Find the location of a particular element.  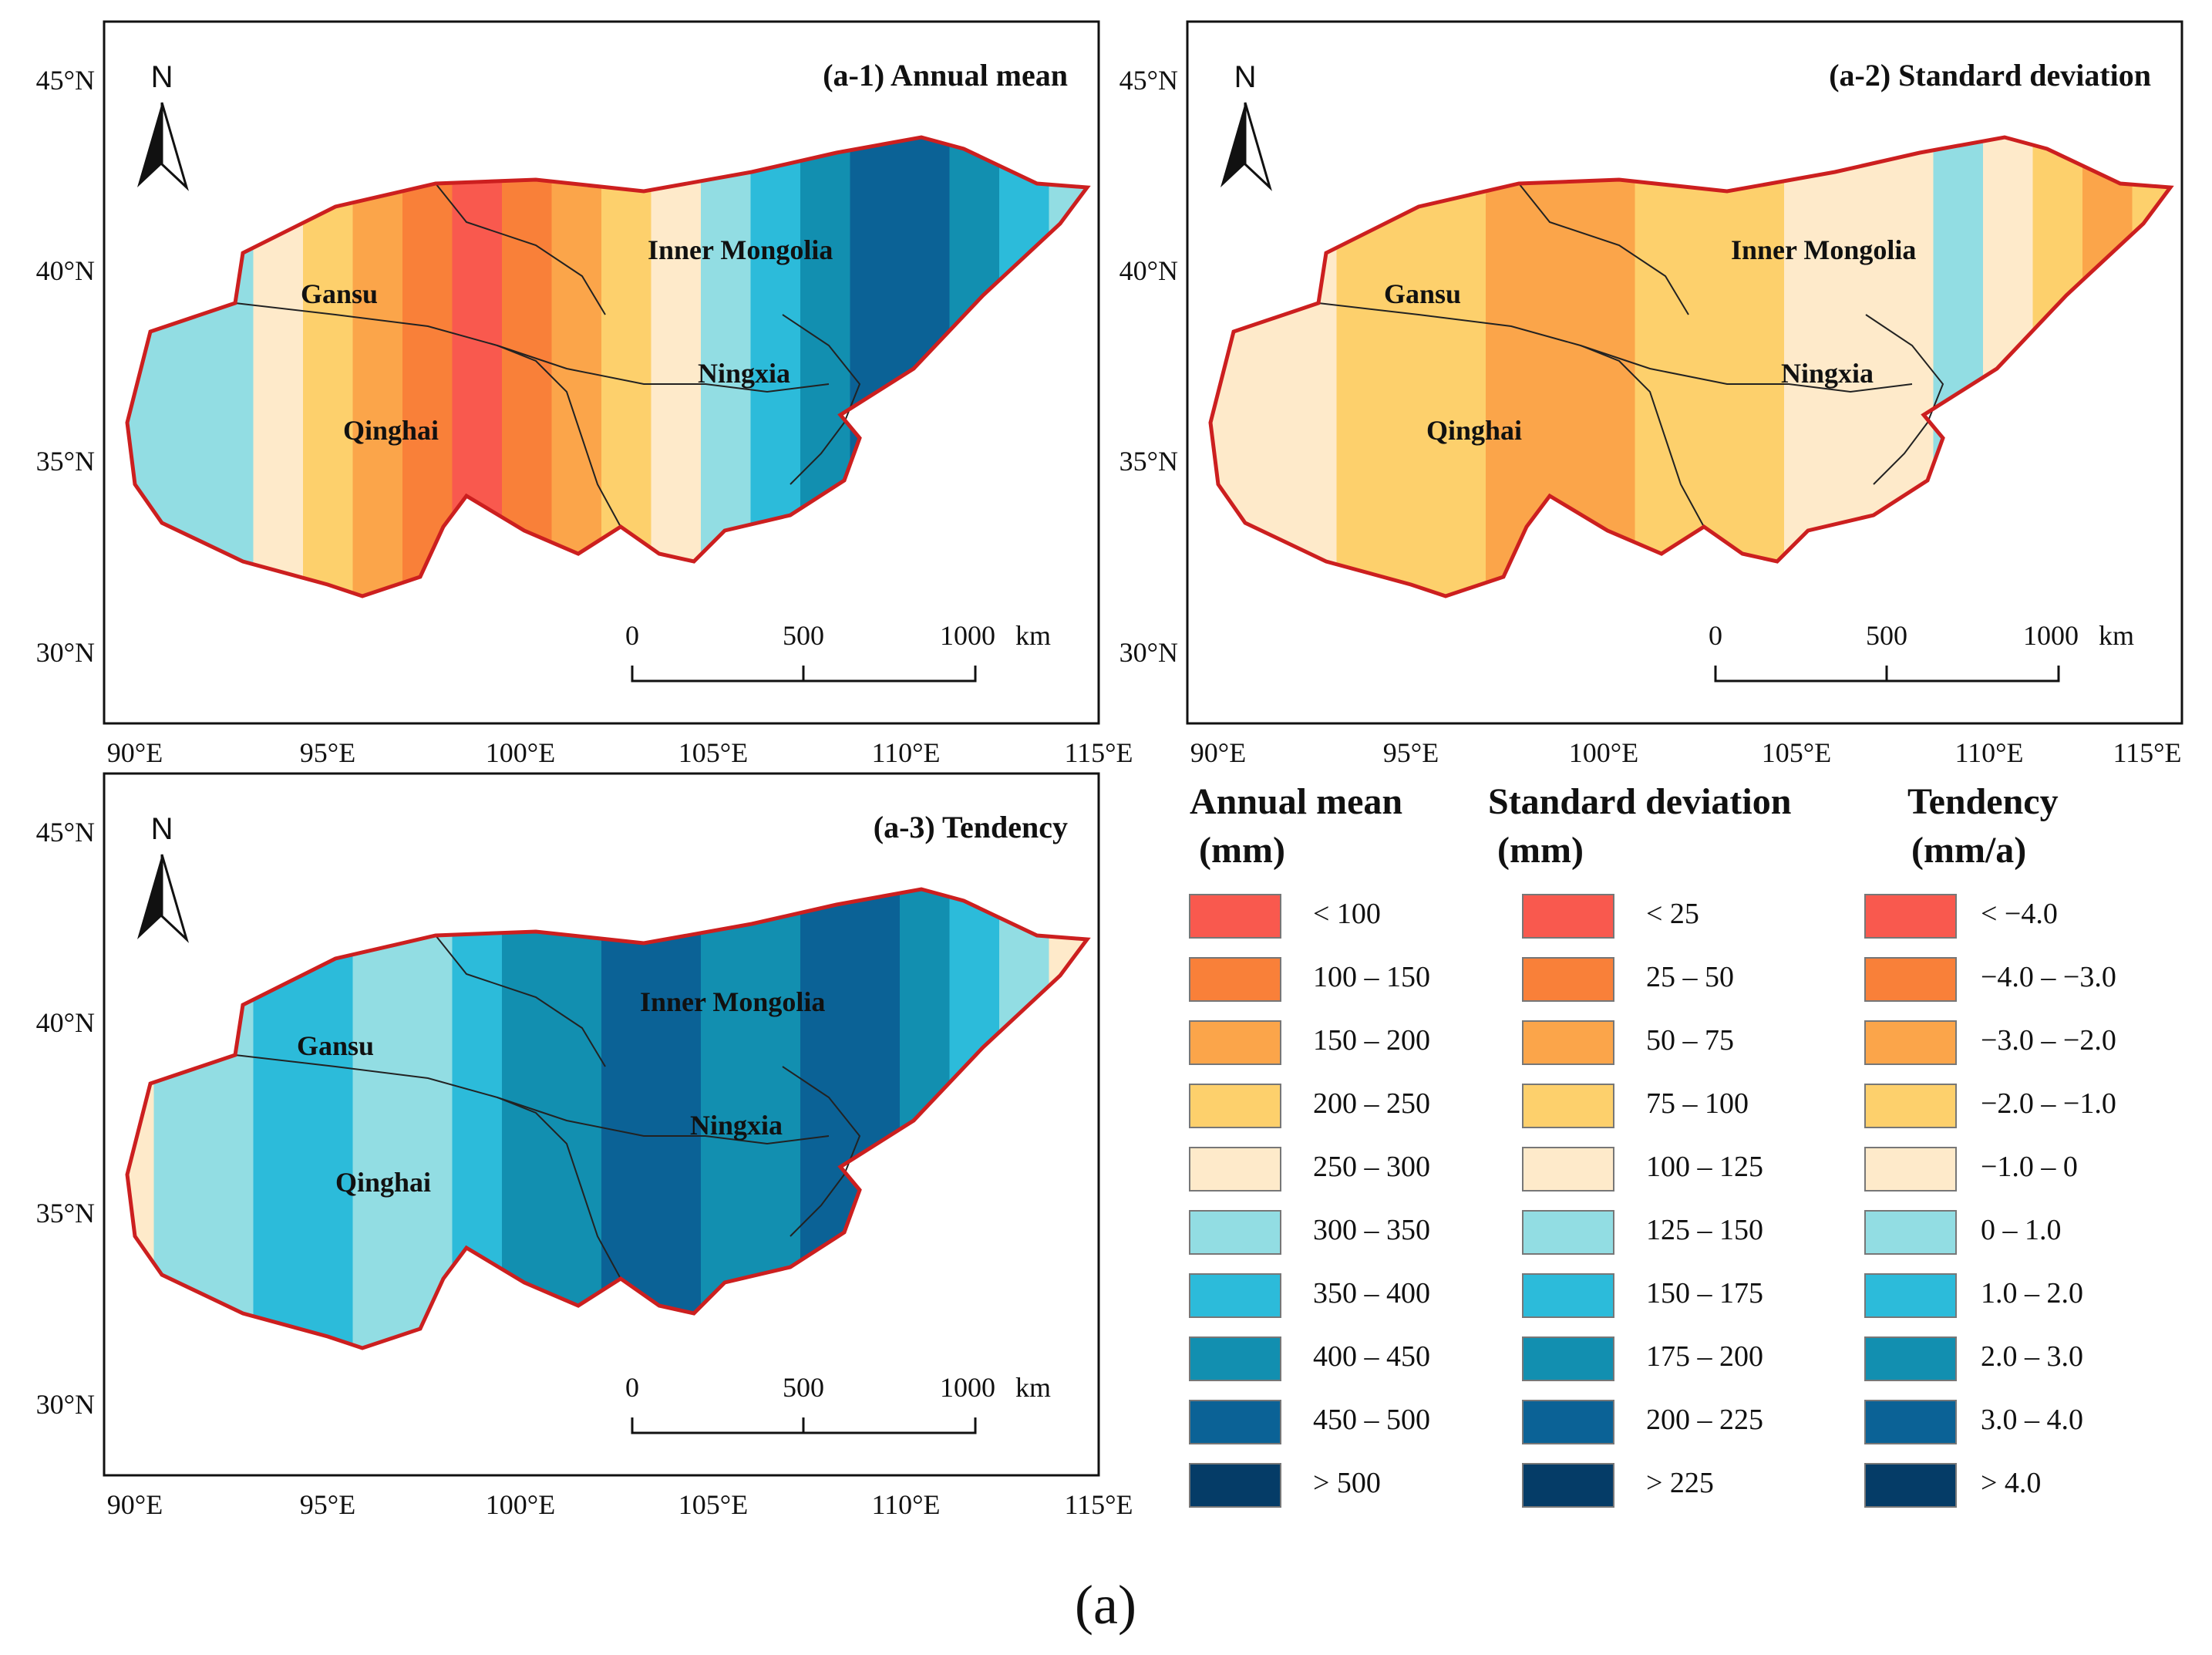

legend-head: Tendency is located at coordinates (1983, 802).